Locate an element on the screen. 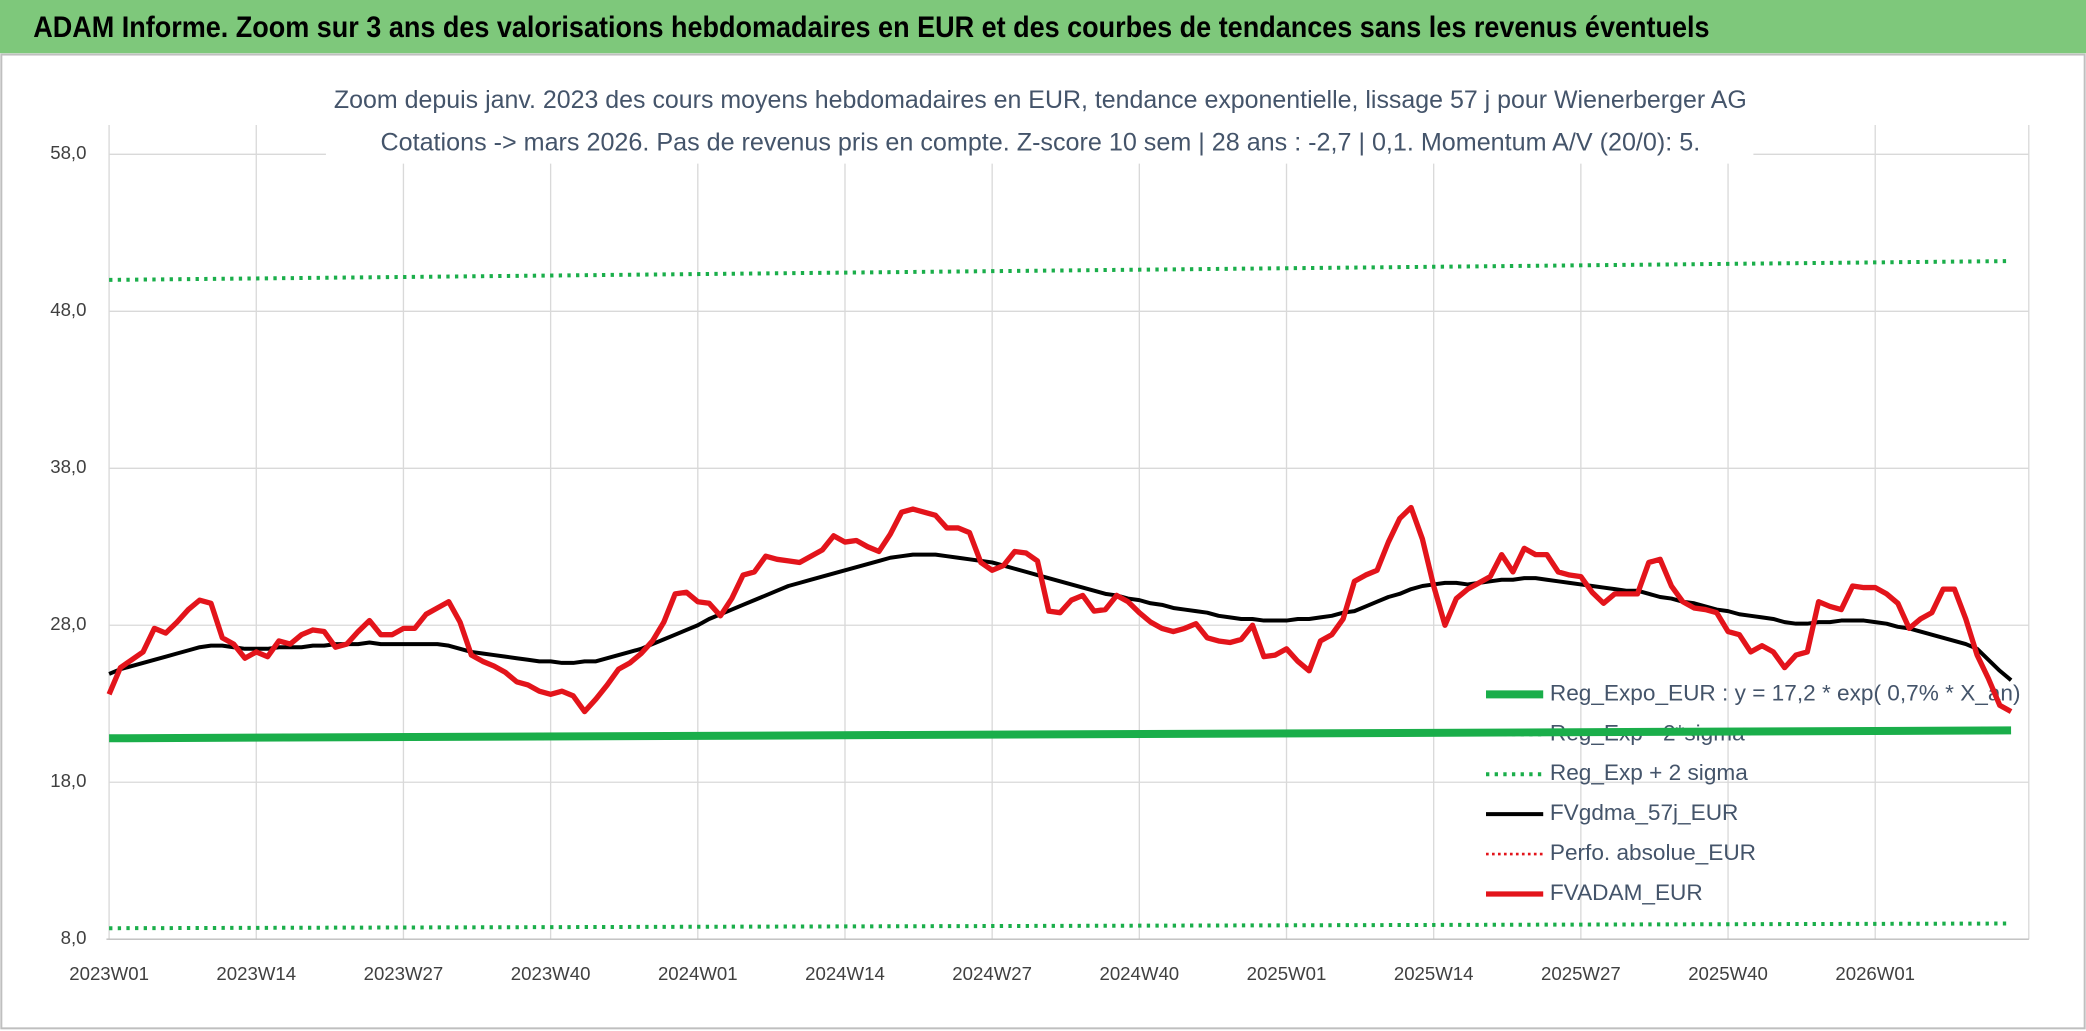  x-tick-label: 2025W14 is located at coordinates (1434, 973).